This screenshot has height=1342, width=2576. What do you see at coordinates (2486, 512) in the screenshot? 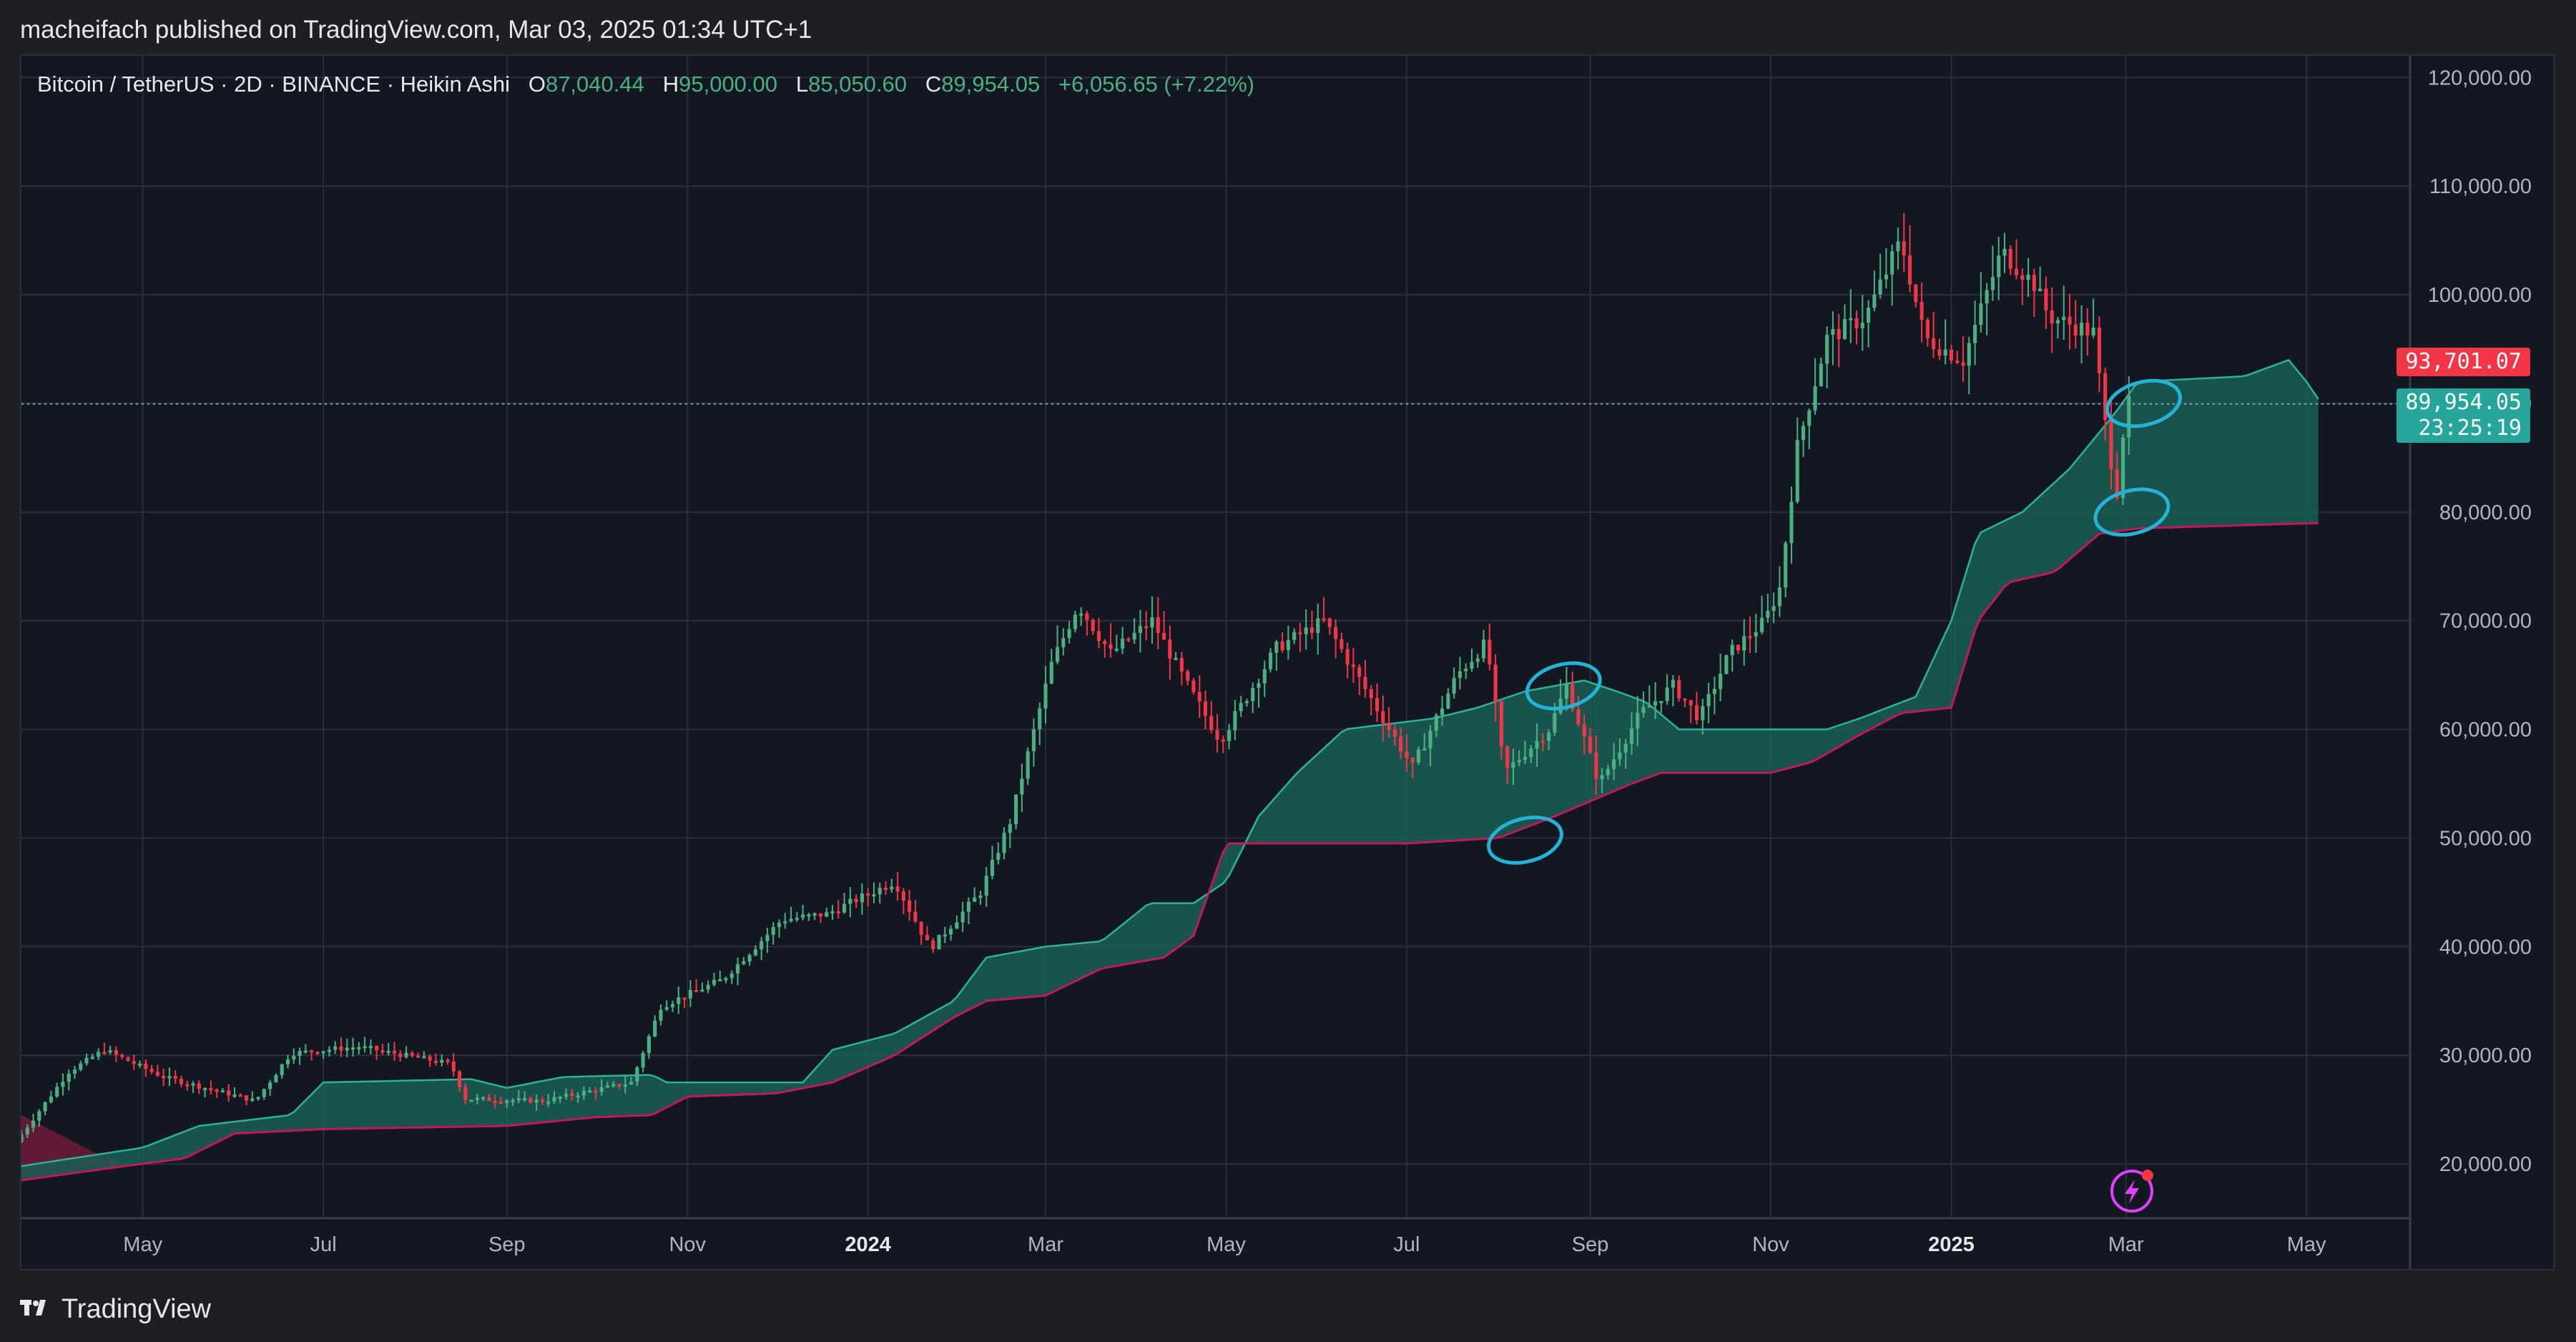
I see `y-tick-label: 80,000.00` at bounding box center [2486, 512].